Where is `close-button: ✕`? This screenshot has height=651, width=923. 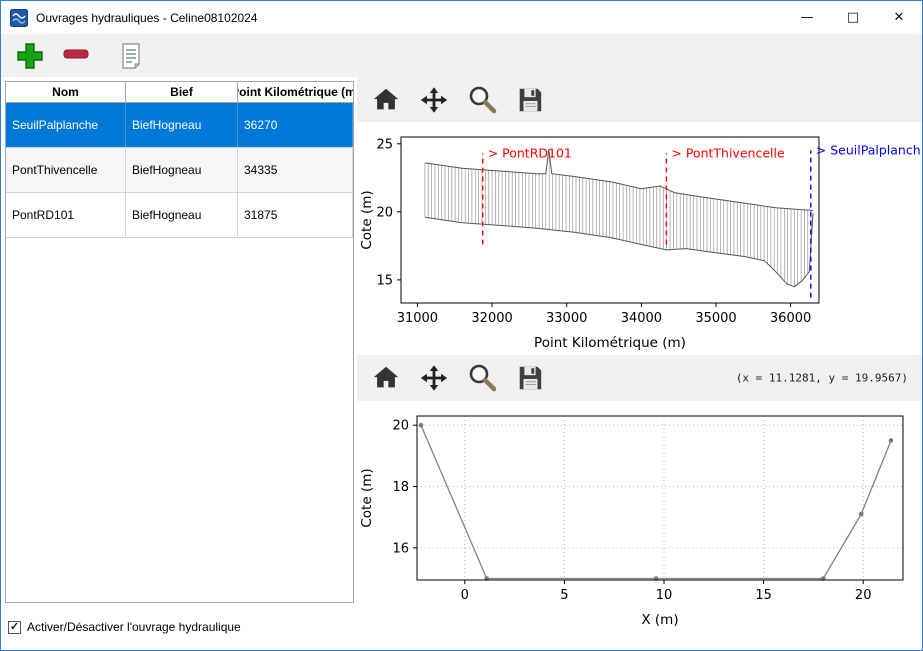
close-button: ✕ is located at coordinates (899, 17).